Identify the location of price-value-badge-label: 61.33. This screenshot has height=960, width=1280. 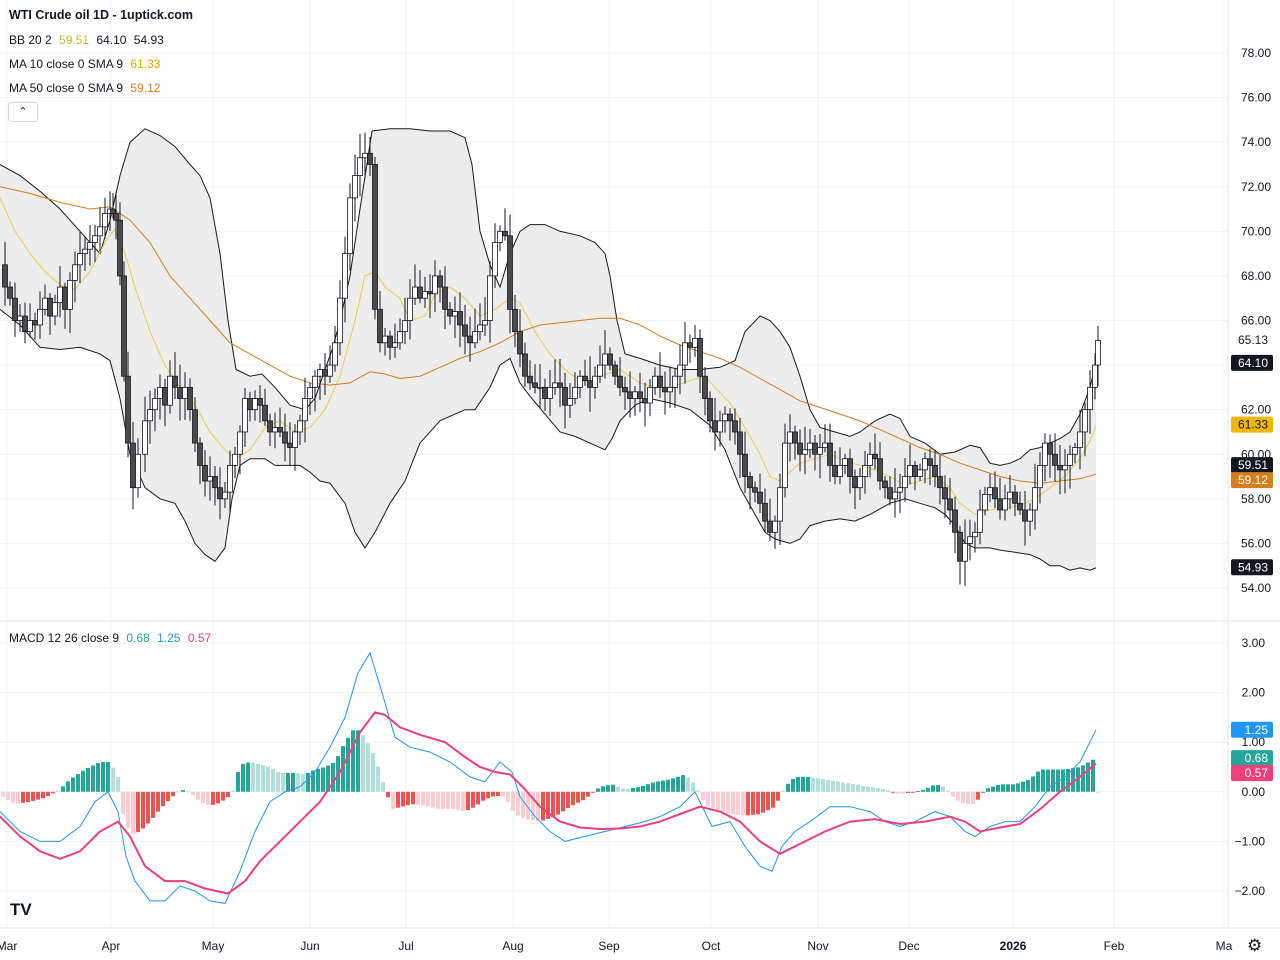
(1253, 425).